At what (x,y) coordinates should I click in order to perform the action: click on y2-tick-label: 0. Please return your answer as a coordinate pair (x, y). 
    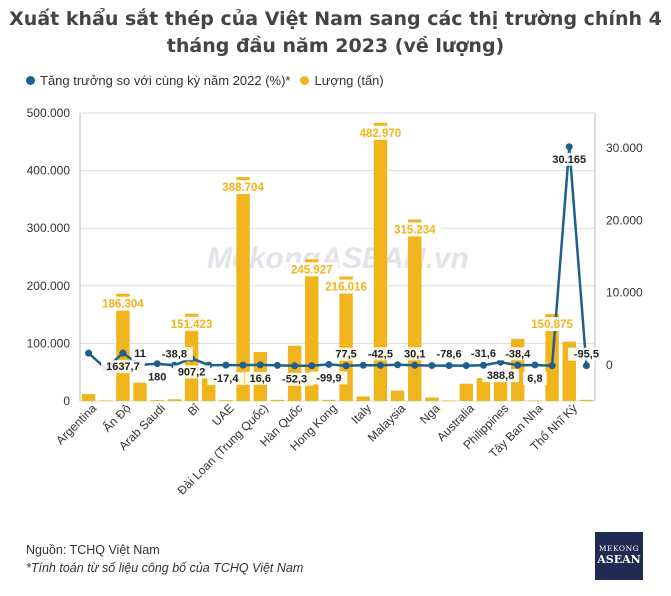
    Looking at the image, I should click on (609, 365).